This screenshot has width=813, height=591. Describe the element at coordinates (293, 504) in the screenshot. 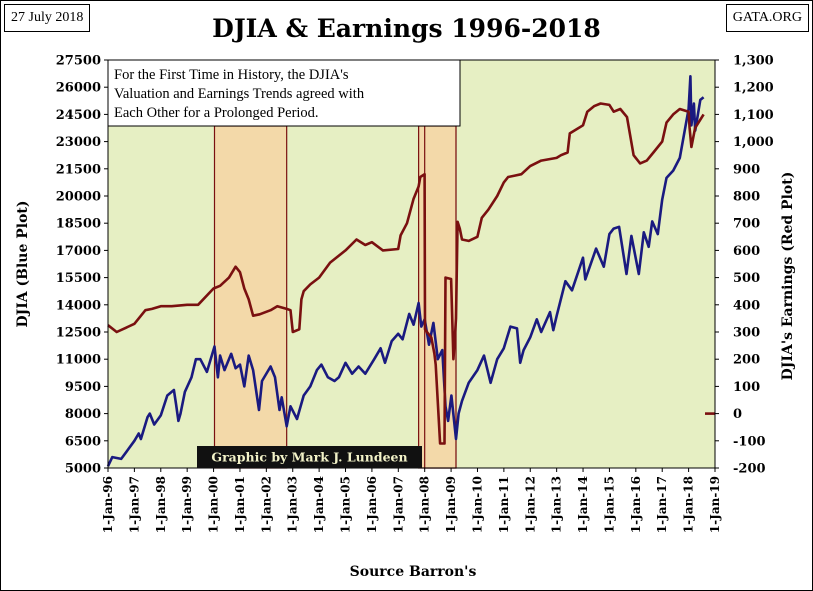

I see `x-tick-label: 1-Jan-03` at that location.